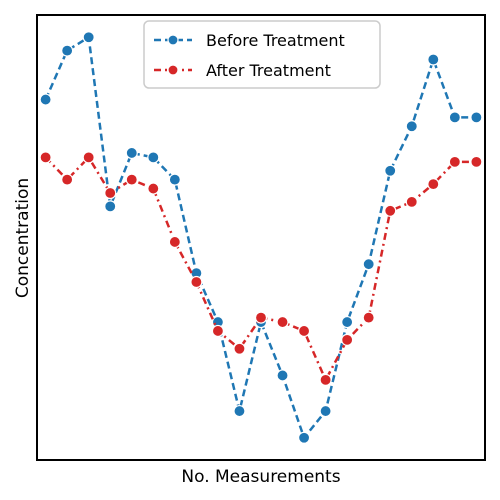  I want to click on legend-label-before-treatment: Before Treatment, so click(275, 40).